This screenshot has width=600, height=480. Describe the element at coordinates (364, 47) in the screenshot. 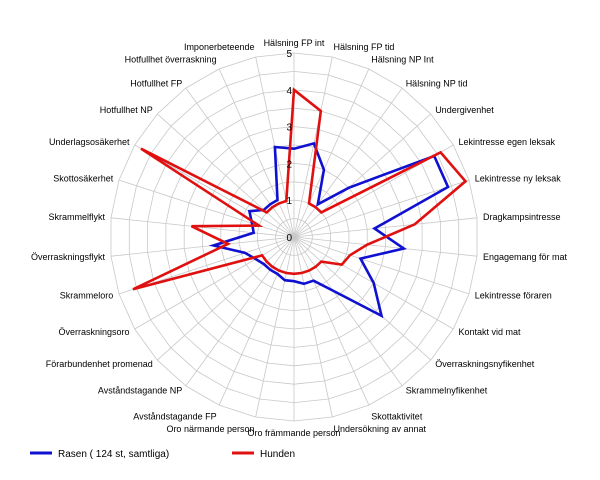

I see `category-label: Hälsning FP tid` at that location.